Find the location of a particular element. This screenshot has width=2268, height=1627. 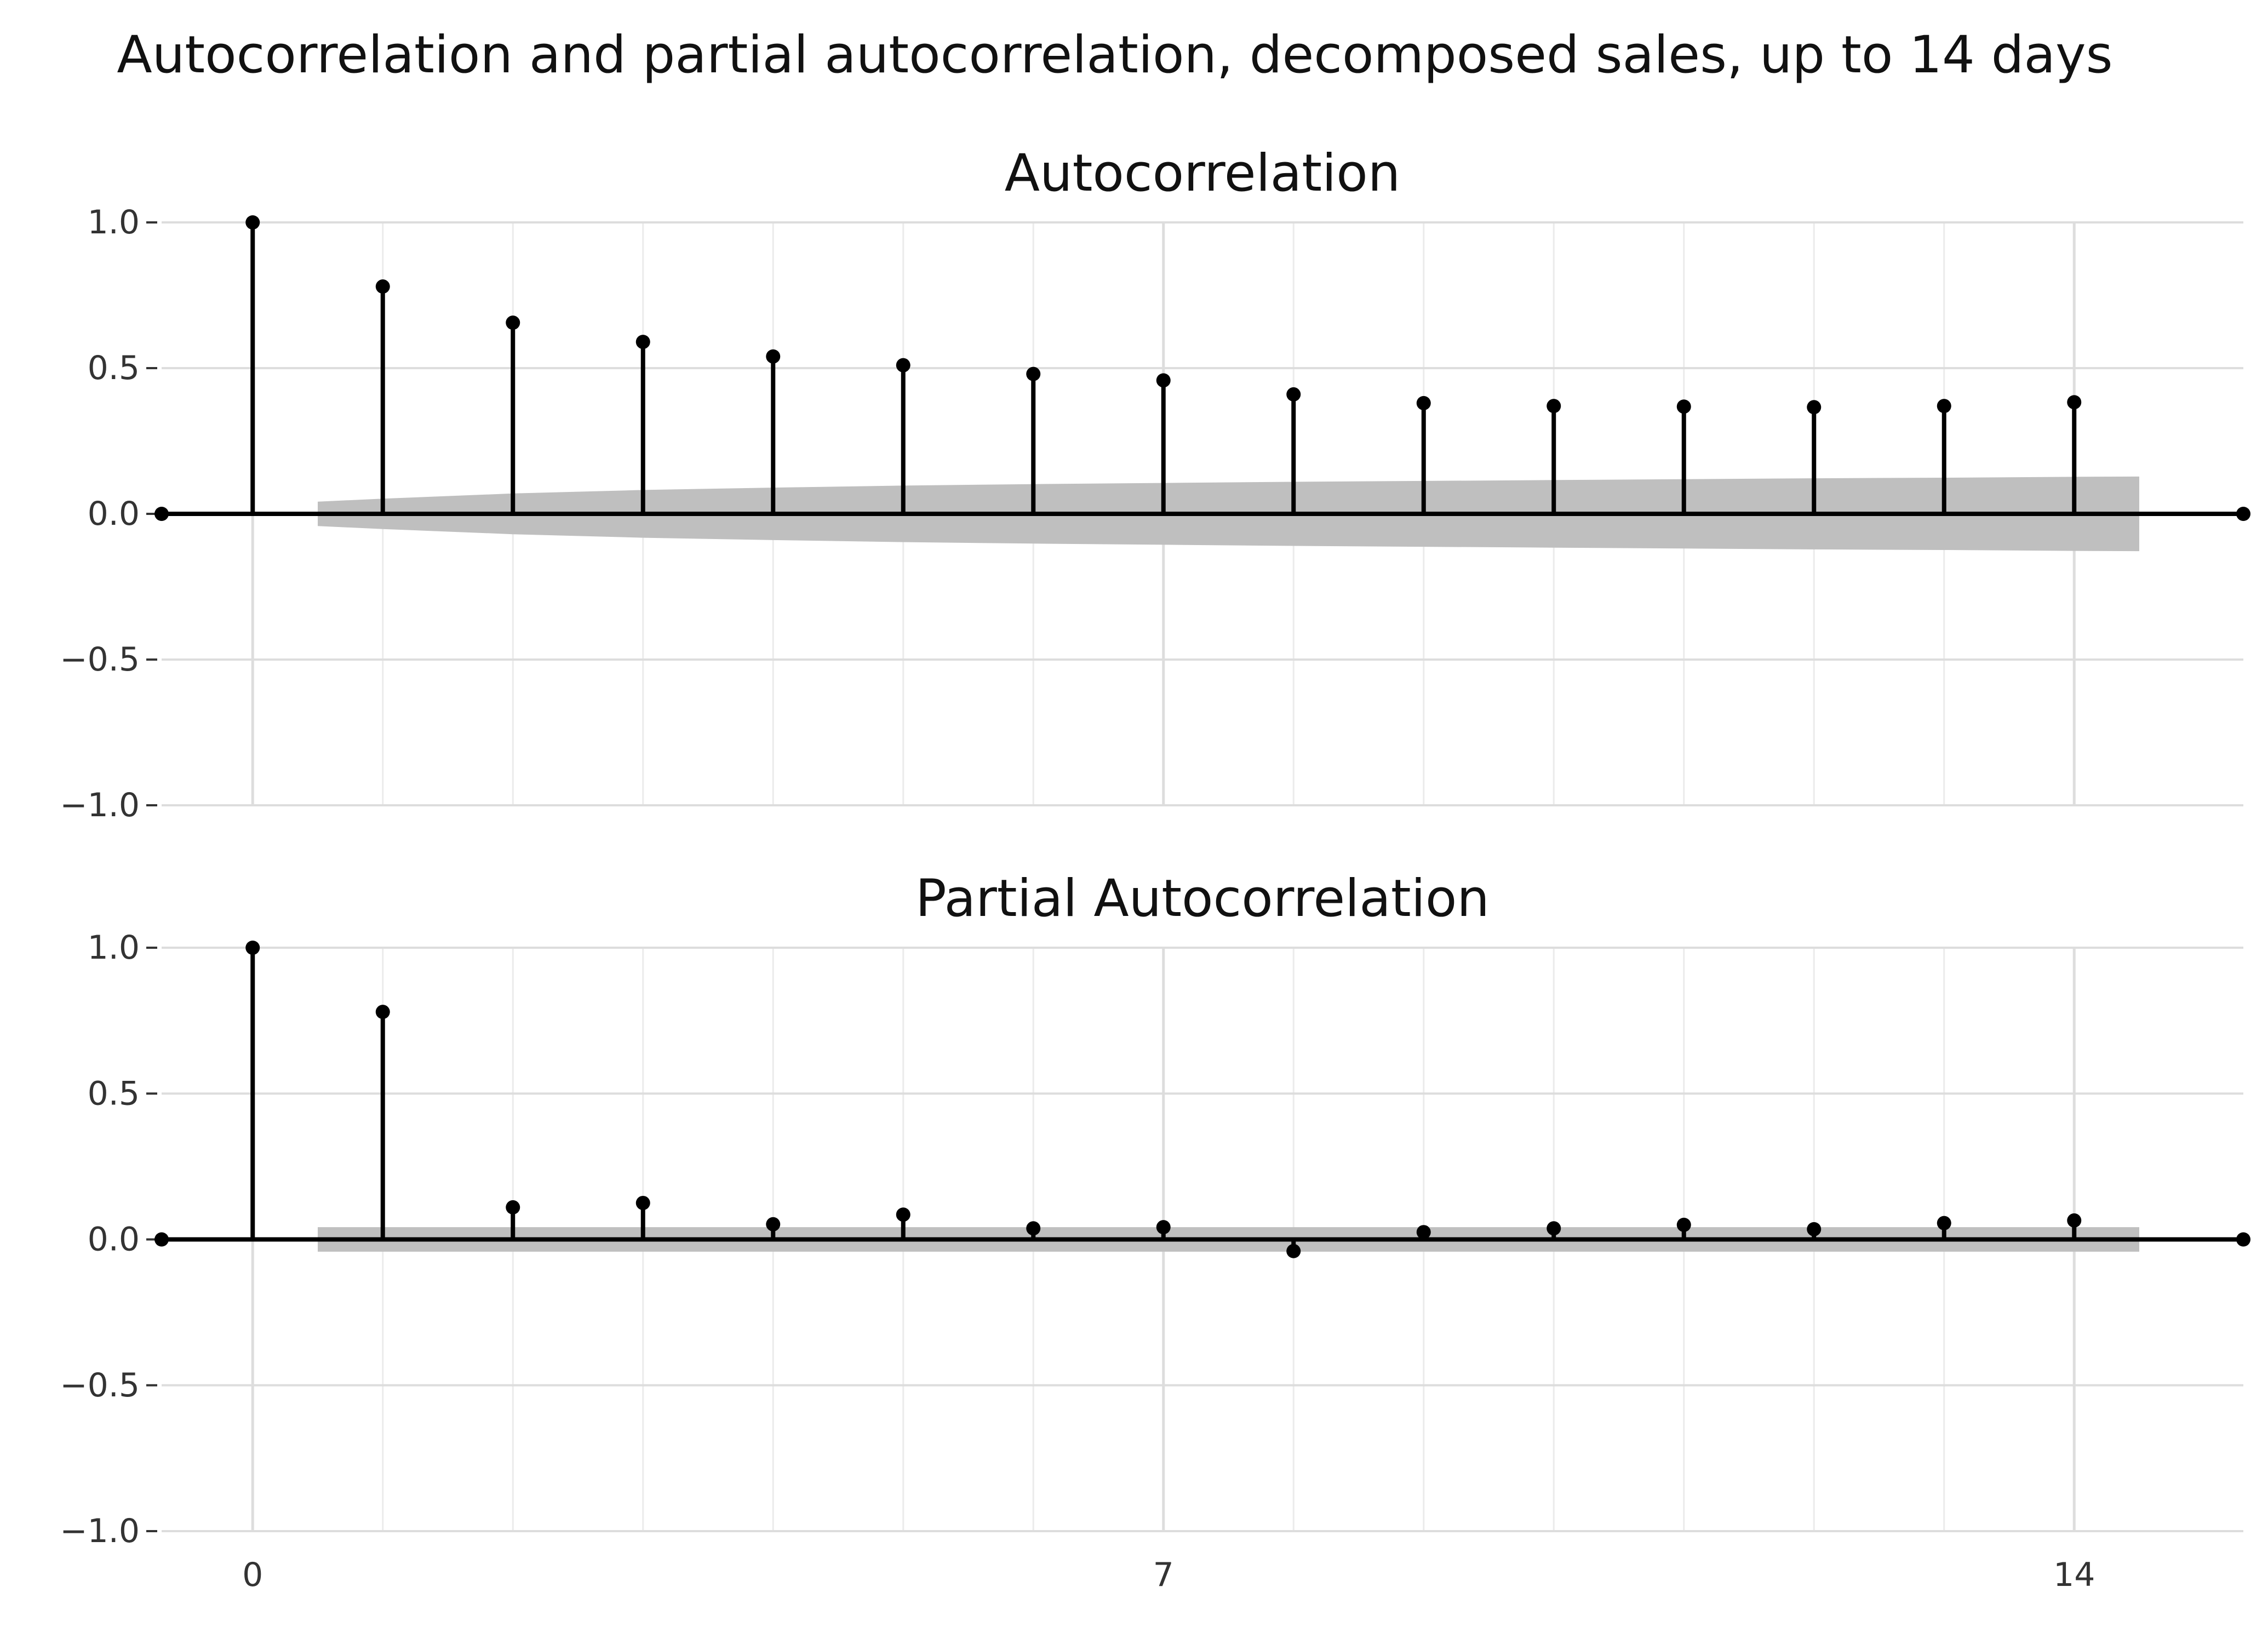

x-tick-label: 14 is located at coordinates (2074, 1575).